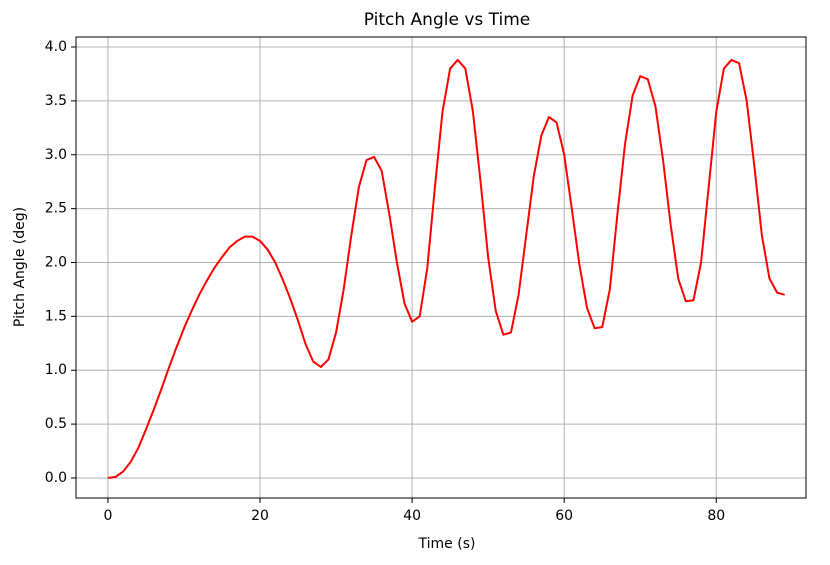  Describe the element at coordinates (56, 478) in the screenshot. I see `y-tick-label: 0.0` at that location.